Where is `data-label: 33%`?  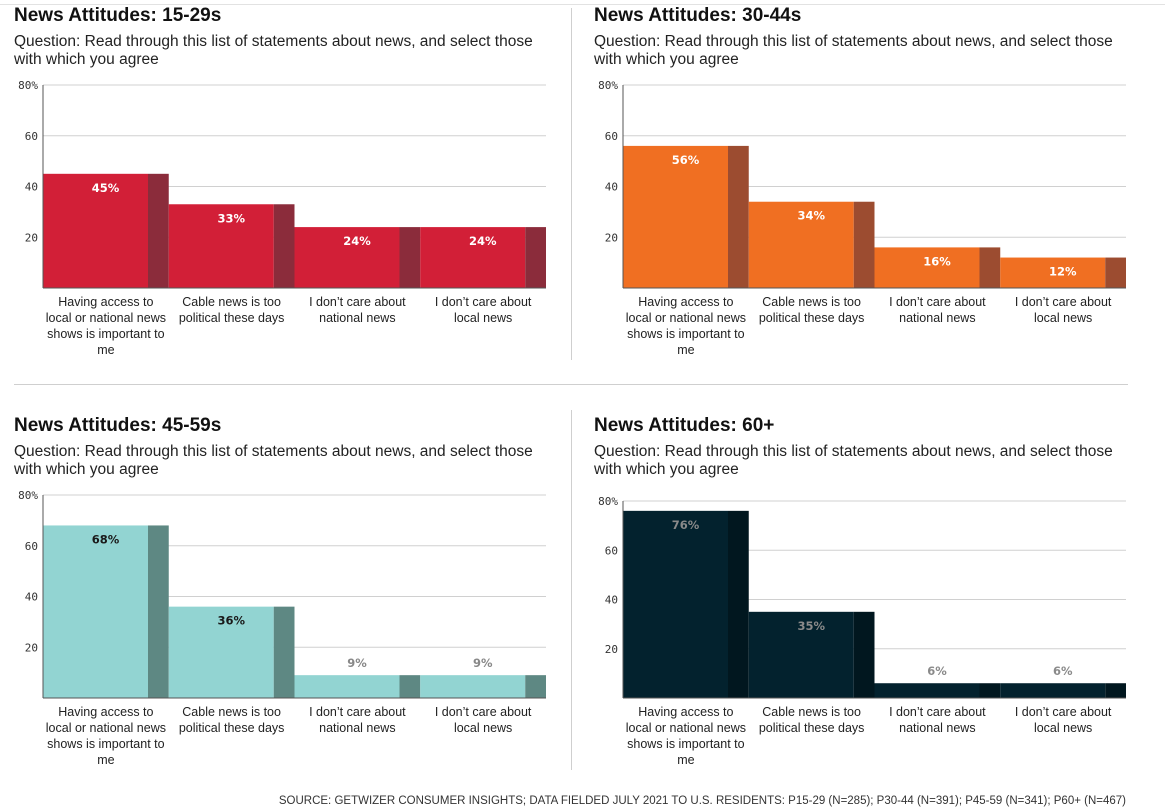 data-label: 33% is located at coordinates (231, 218).